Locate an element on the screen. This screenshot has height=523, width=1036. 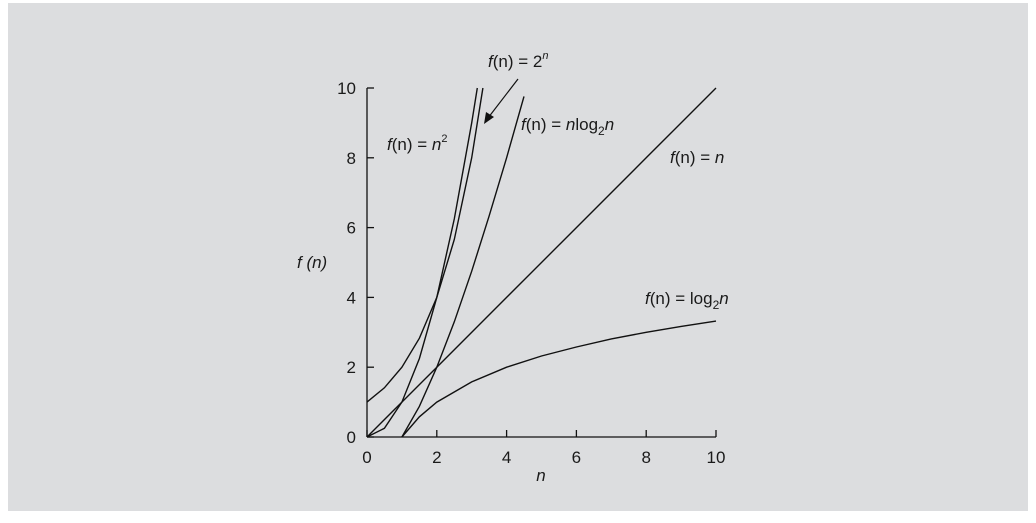
label-two-to-n: f(n) = 2n is located at coordinates (518, 60).